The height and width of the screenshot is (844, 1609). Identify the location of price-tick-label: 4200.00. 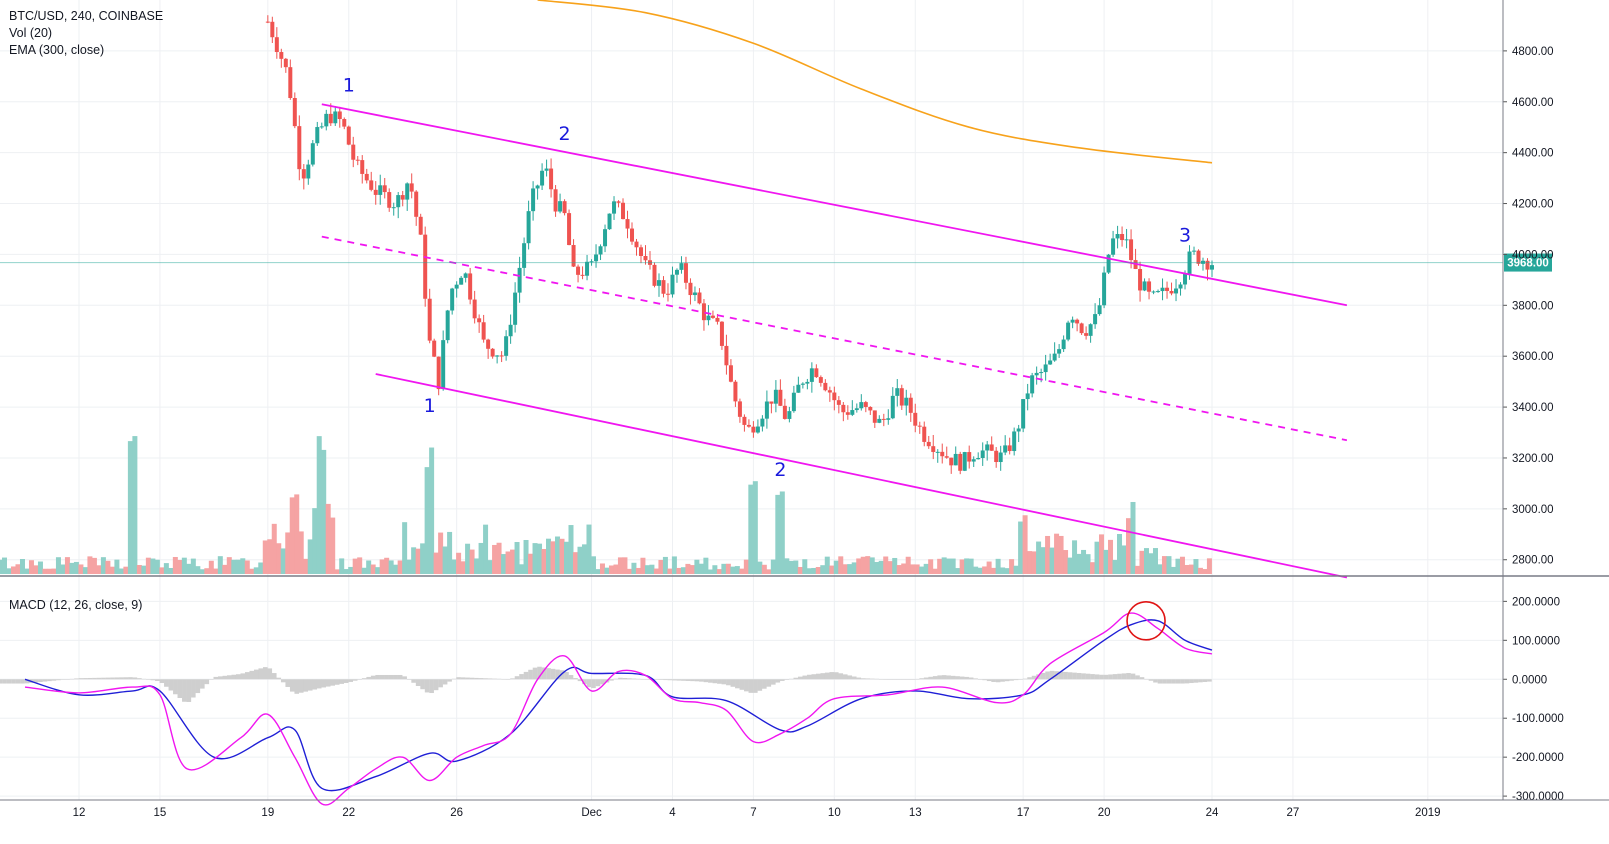
(1533, 205).